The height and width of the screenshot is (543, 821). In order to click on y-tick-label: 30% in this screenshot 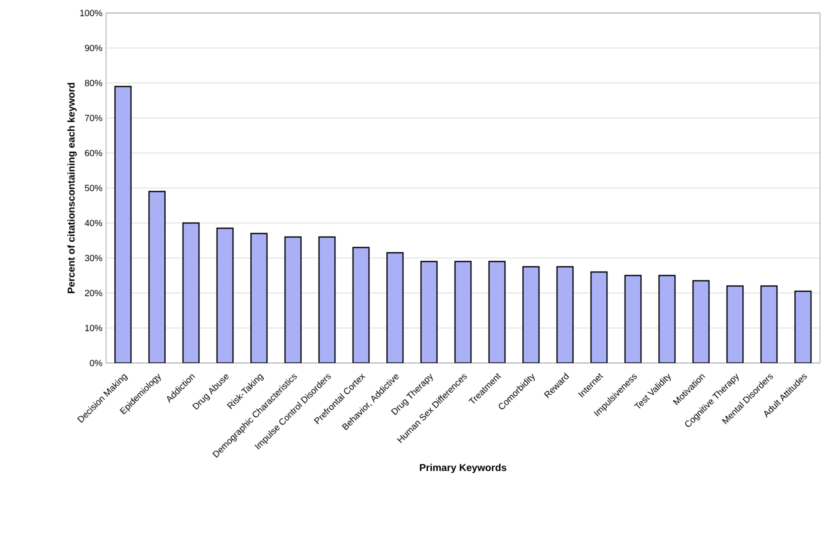, I will do `click(93, 258)`.